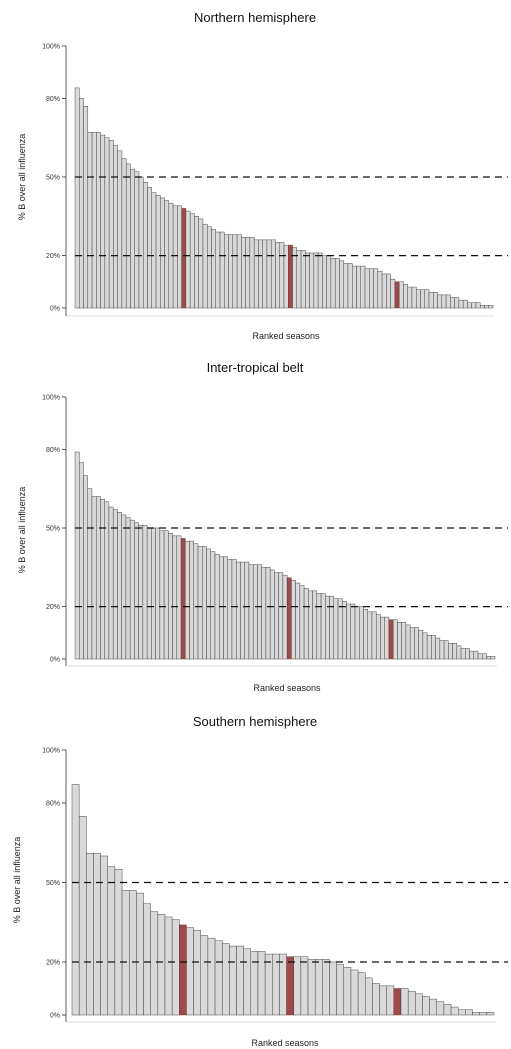 This screenshot has height=1049, width=511. Describe the element at coordinates (255, 17) in the screenshot. I see `chart-title: Northern hemisphere` at that location.